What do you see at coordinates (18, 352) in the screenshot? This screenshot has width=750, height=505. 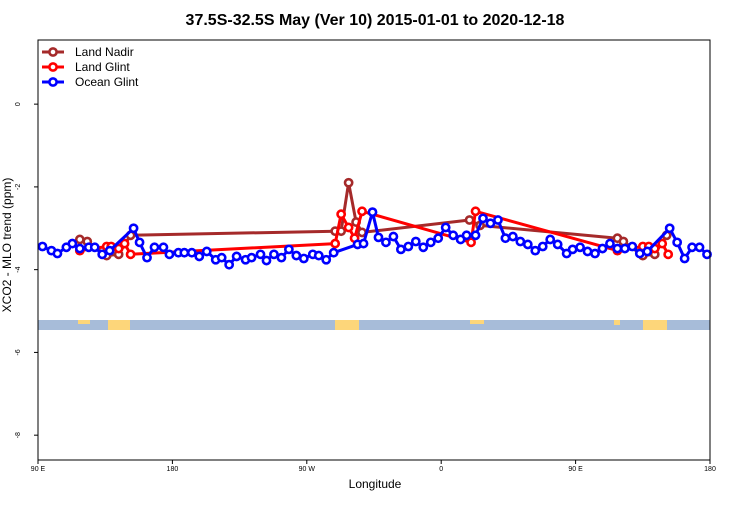 I see `y-tick-label: -6` at bounding box center [18, 352].